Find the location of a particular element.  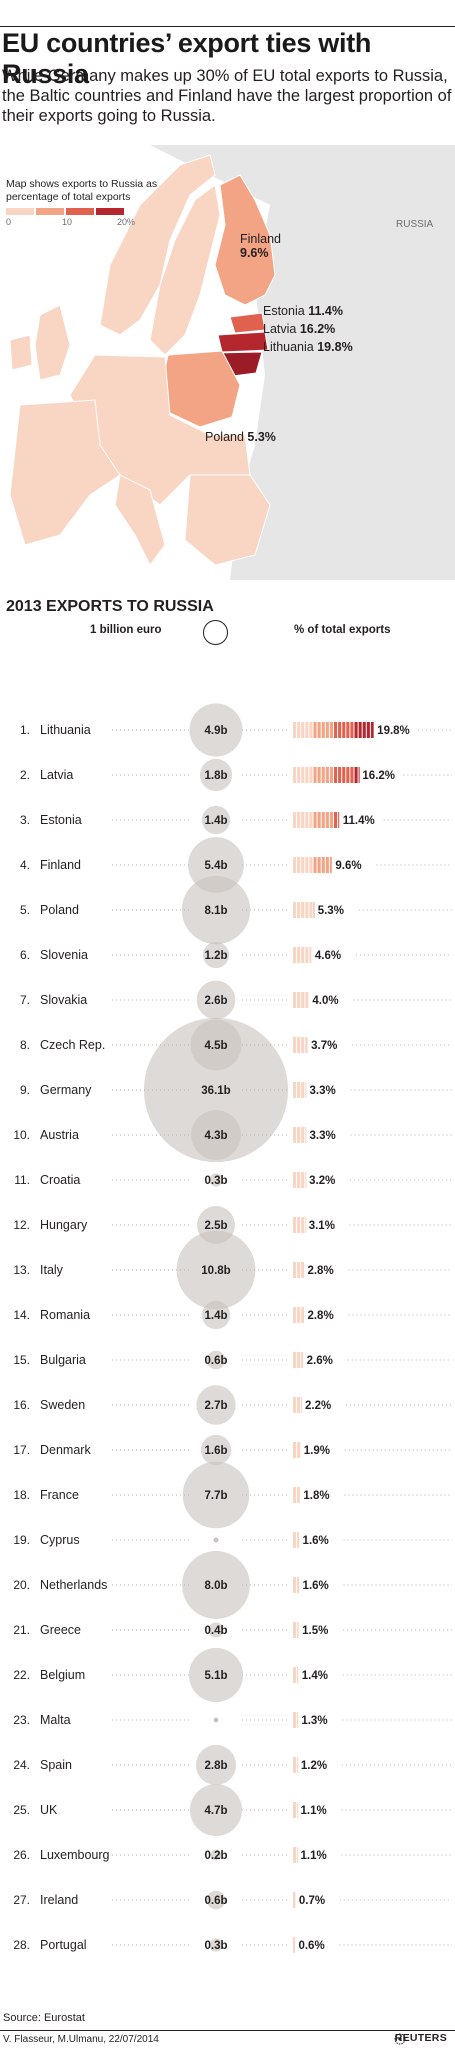

pct-seg-17-part is located at coordinates (299, 1450).